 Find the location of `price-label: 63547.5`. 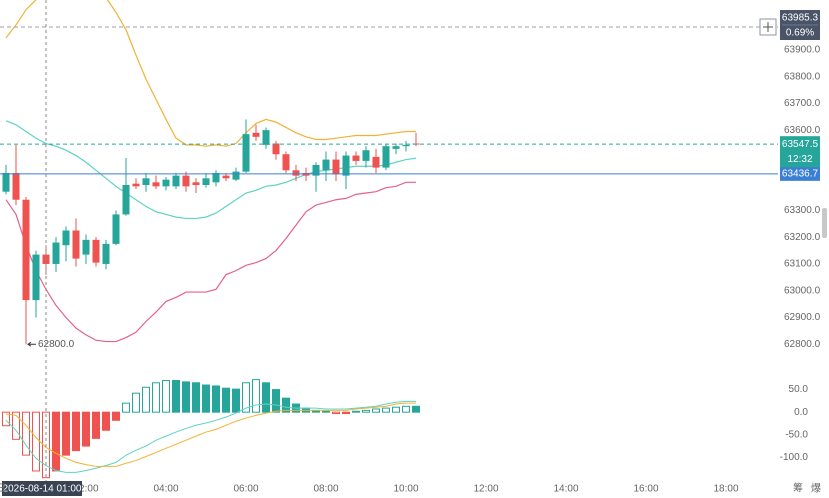

price-label: 63547.5 is located at coordinates (800, 144).